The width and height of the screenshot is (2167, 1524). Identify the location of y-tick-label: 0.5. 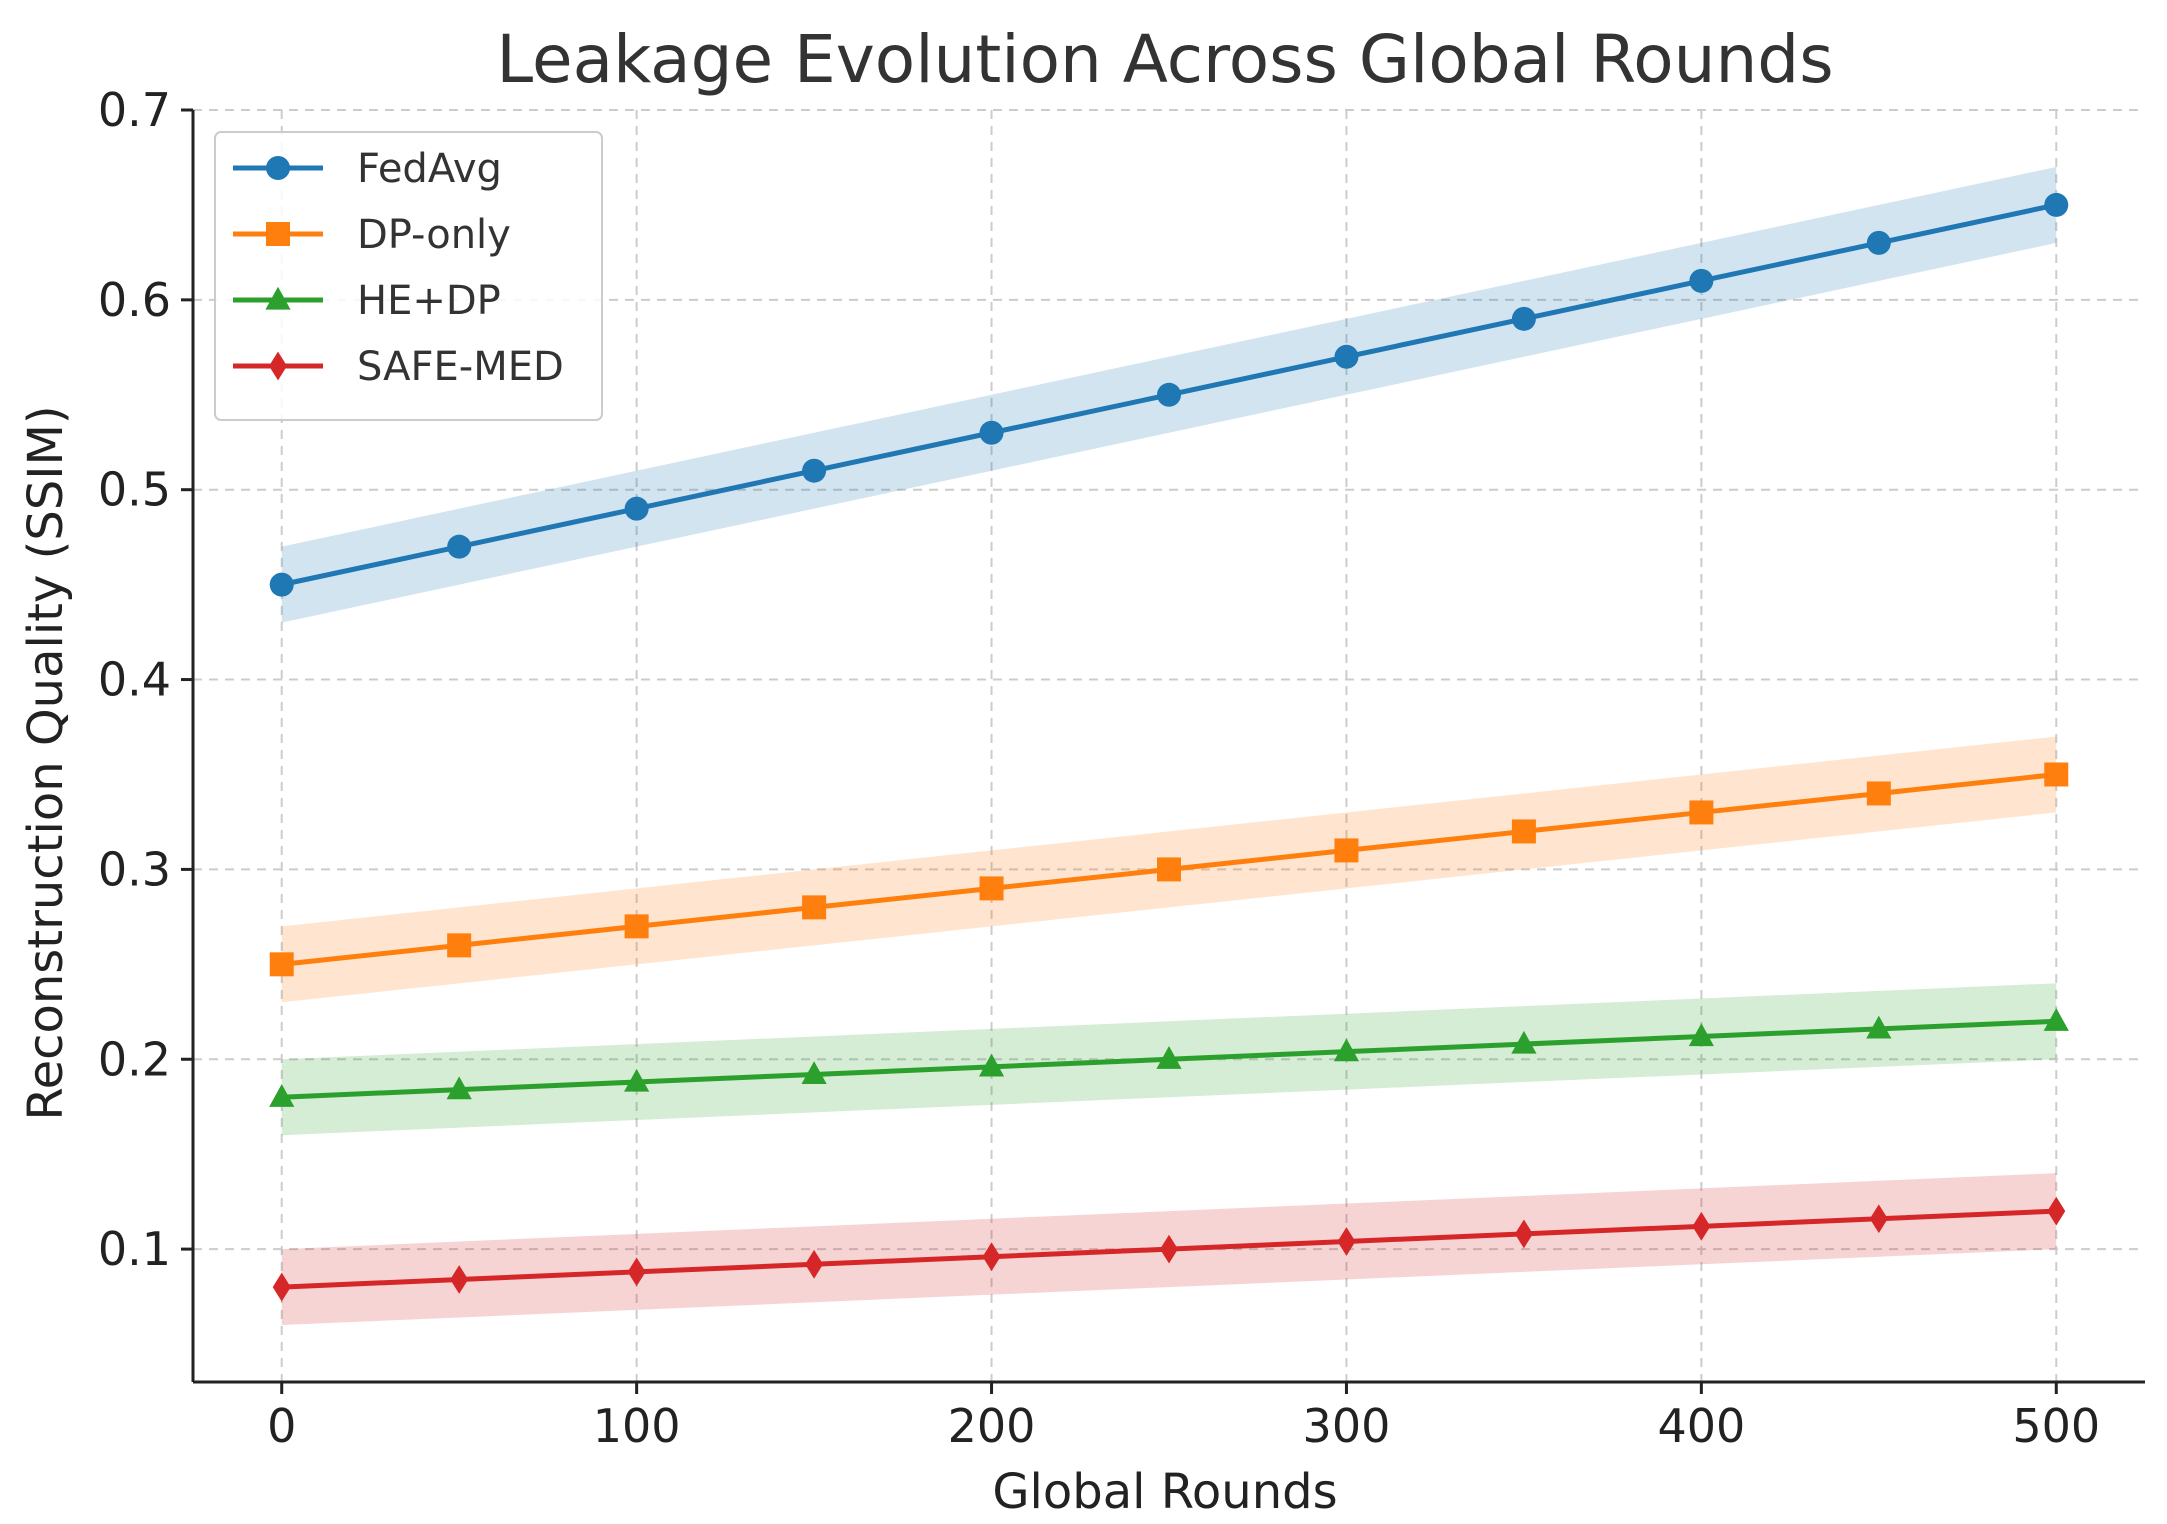
(134, 490).